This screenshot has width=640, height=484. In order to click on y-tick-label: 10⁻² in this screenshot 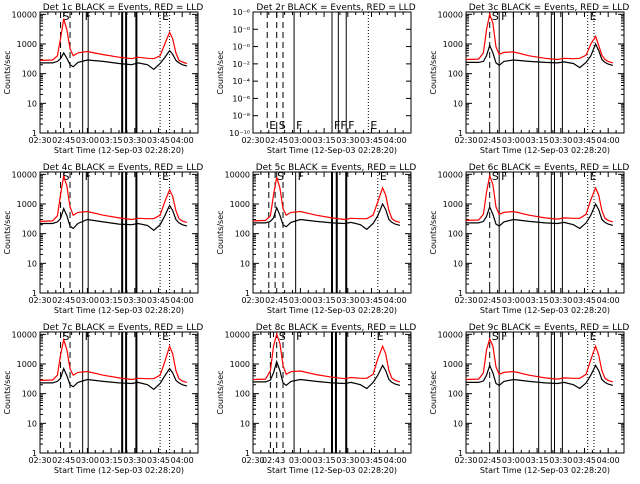, I will do `click(241, 64)`.